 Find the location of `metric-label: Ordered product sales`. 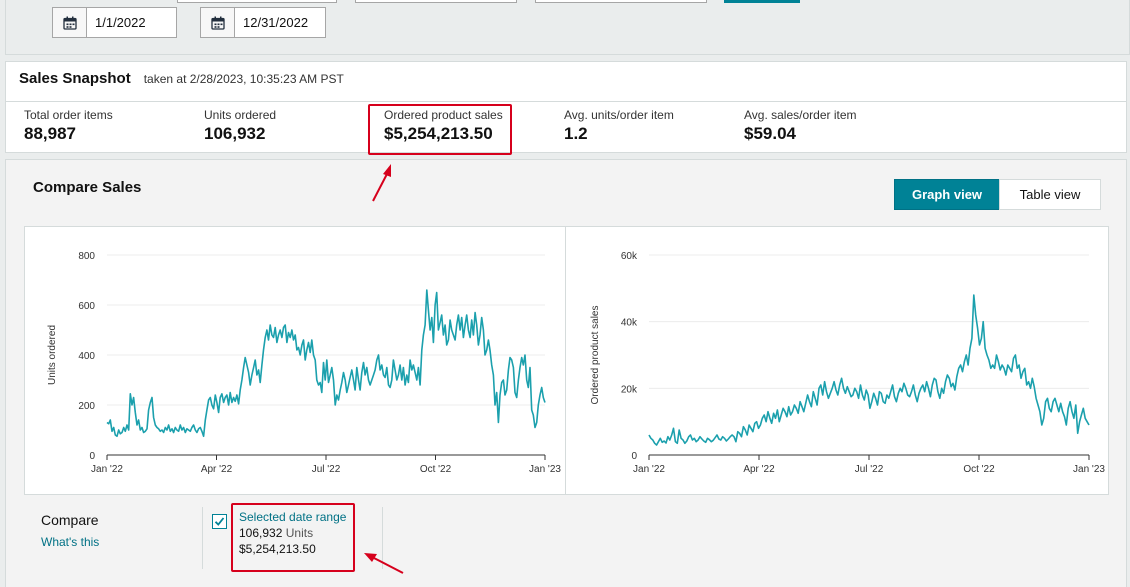

metric-label: Ordered product sales is located at coordinates (443, 115).